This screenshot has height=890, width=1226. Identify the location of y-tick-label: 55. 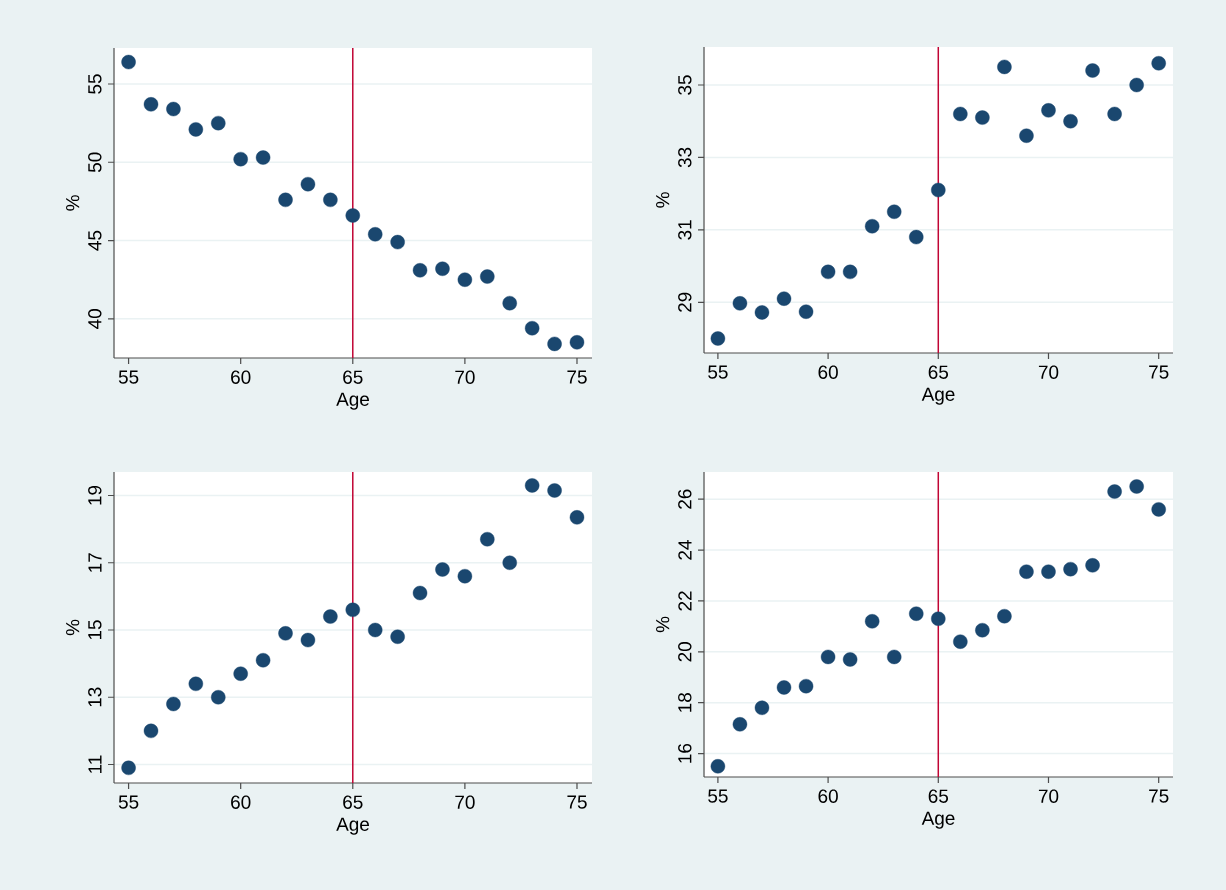
(95, 84).